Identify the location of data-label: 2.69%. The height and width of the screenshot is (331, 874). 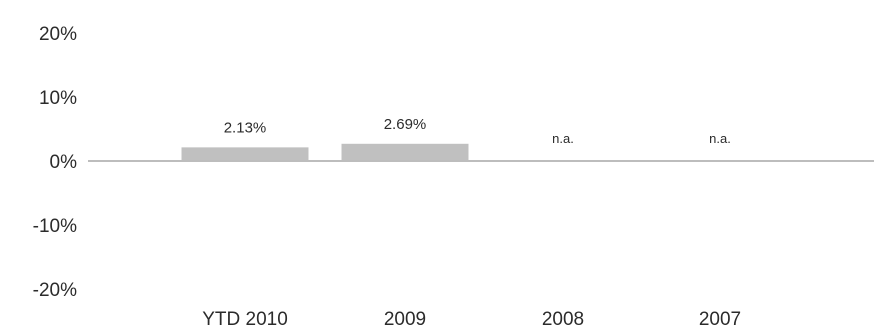
(405, 124).